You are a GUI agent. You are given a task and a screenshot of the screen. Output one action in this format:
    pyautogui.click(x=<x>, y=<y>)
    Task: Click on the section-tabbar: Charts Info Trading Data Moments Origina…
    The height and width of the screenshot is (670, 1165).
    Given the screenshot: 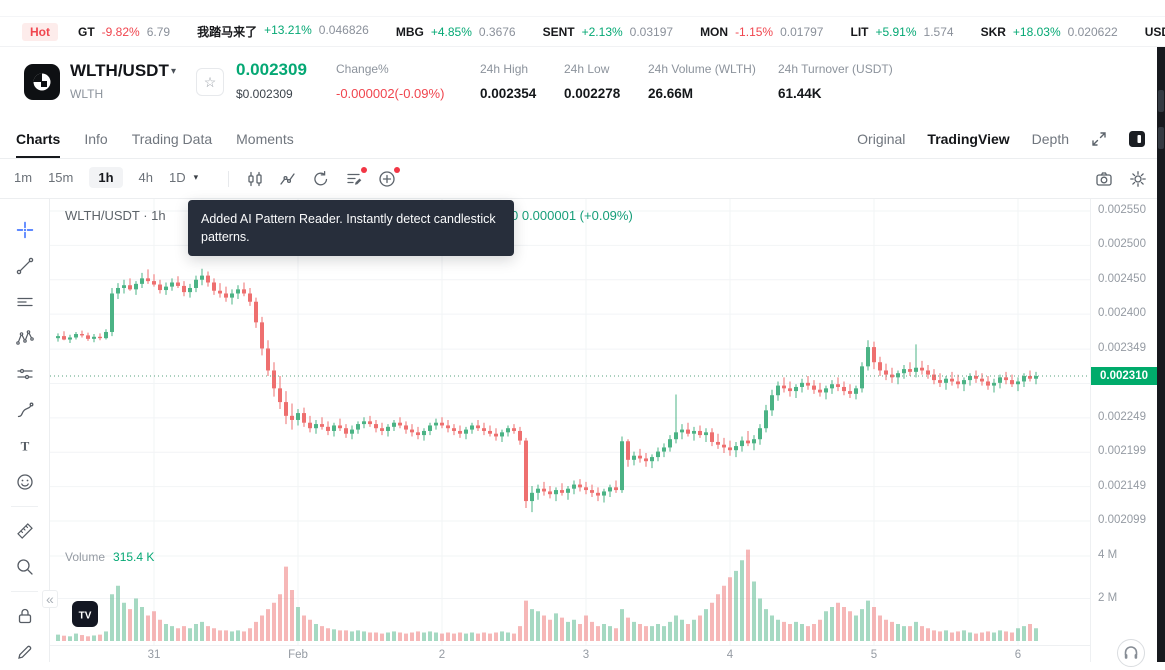 What is the action you would take?
    pyautogui.click(x=578, y=139)
    